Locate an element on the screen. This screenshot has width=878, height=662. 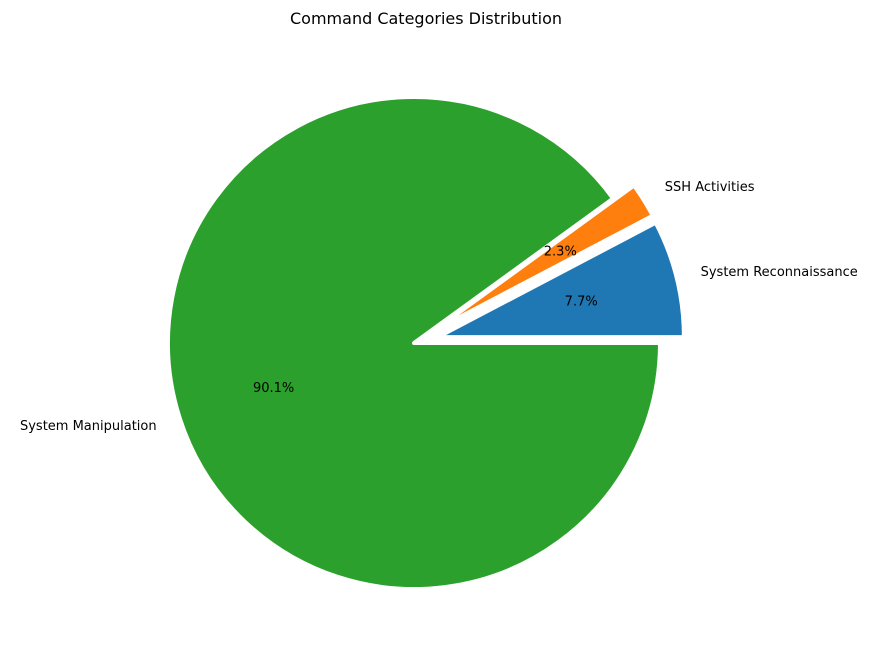
pie-label-system-manipulation: System Manipulation is located at coordinates (88, 426).